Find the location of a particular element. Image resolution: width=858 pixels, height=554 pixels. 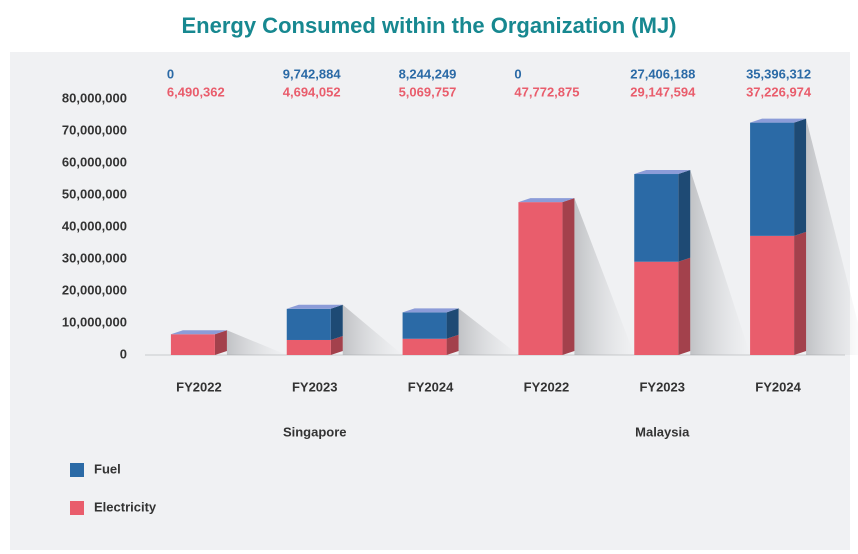

value-label: 4,694,052 is located at coordinates (312, 91).